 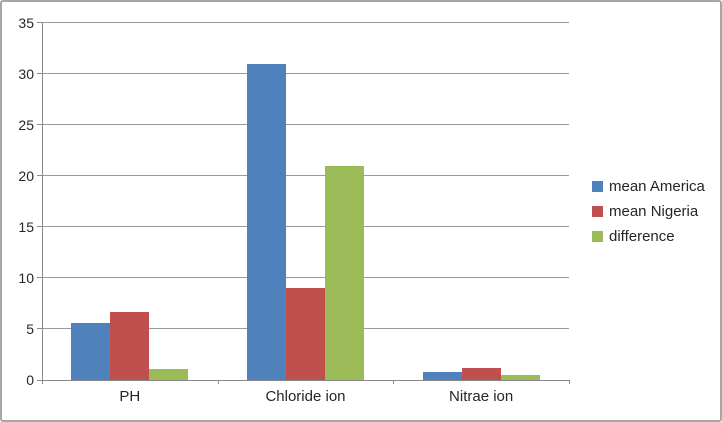 What do you see at coordinates (597, 186) in the screenshot?
I see `legend-swatch-mean-america` at bounding box center [597, 186].